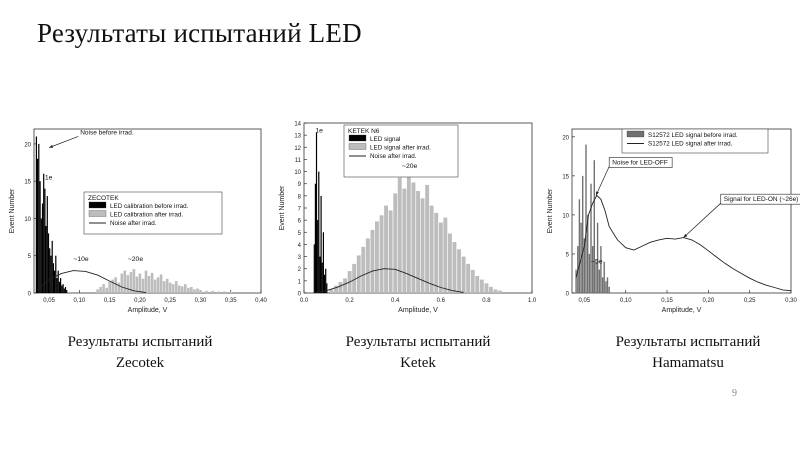 This screenshot has height=450, width=800. I want to click on annotation-label: Noise before irrad., so click(107, 132).